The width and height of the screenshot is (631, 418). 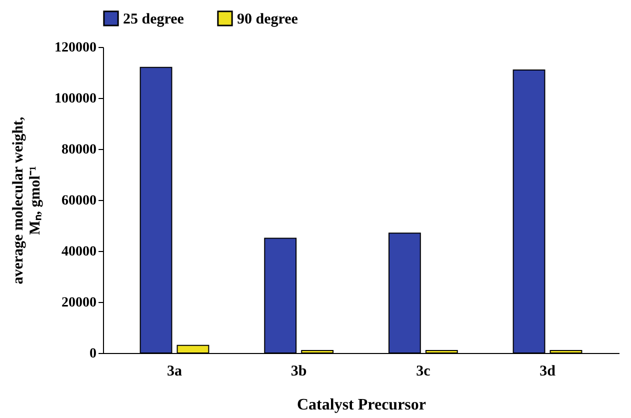 What do you see at coordinates (79, 303) in the screenshot?
I see `y-tick-label: 20000` at bounding box center [79, 303].